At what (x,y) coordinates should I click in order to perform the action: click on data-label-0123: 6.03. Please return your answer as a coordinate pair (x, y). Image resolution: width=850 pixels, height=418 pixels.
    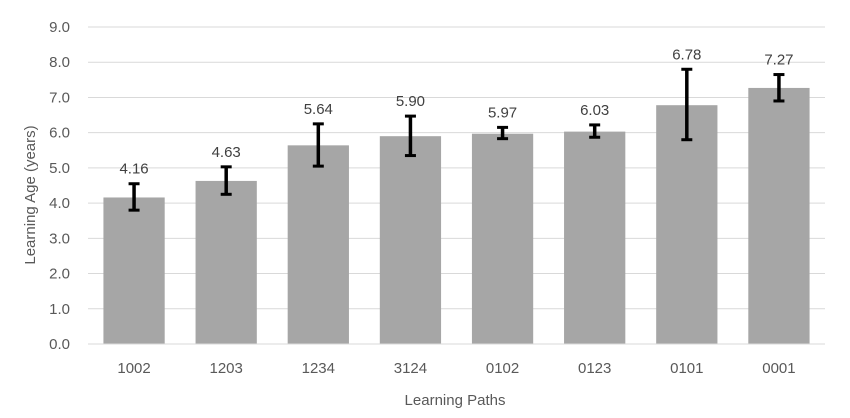
    Looking at the image, I should click on (594, 110).